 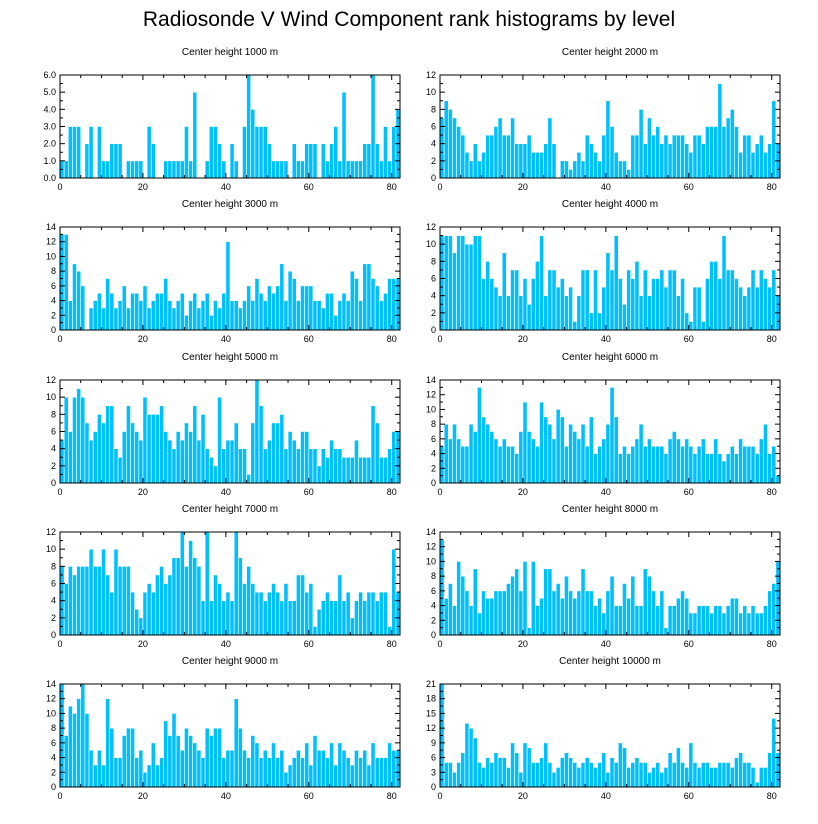 I want to click on panel-title: Center height 4000 m, so click(x=610, y=204).